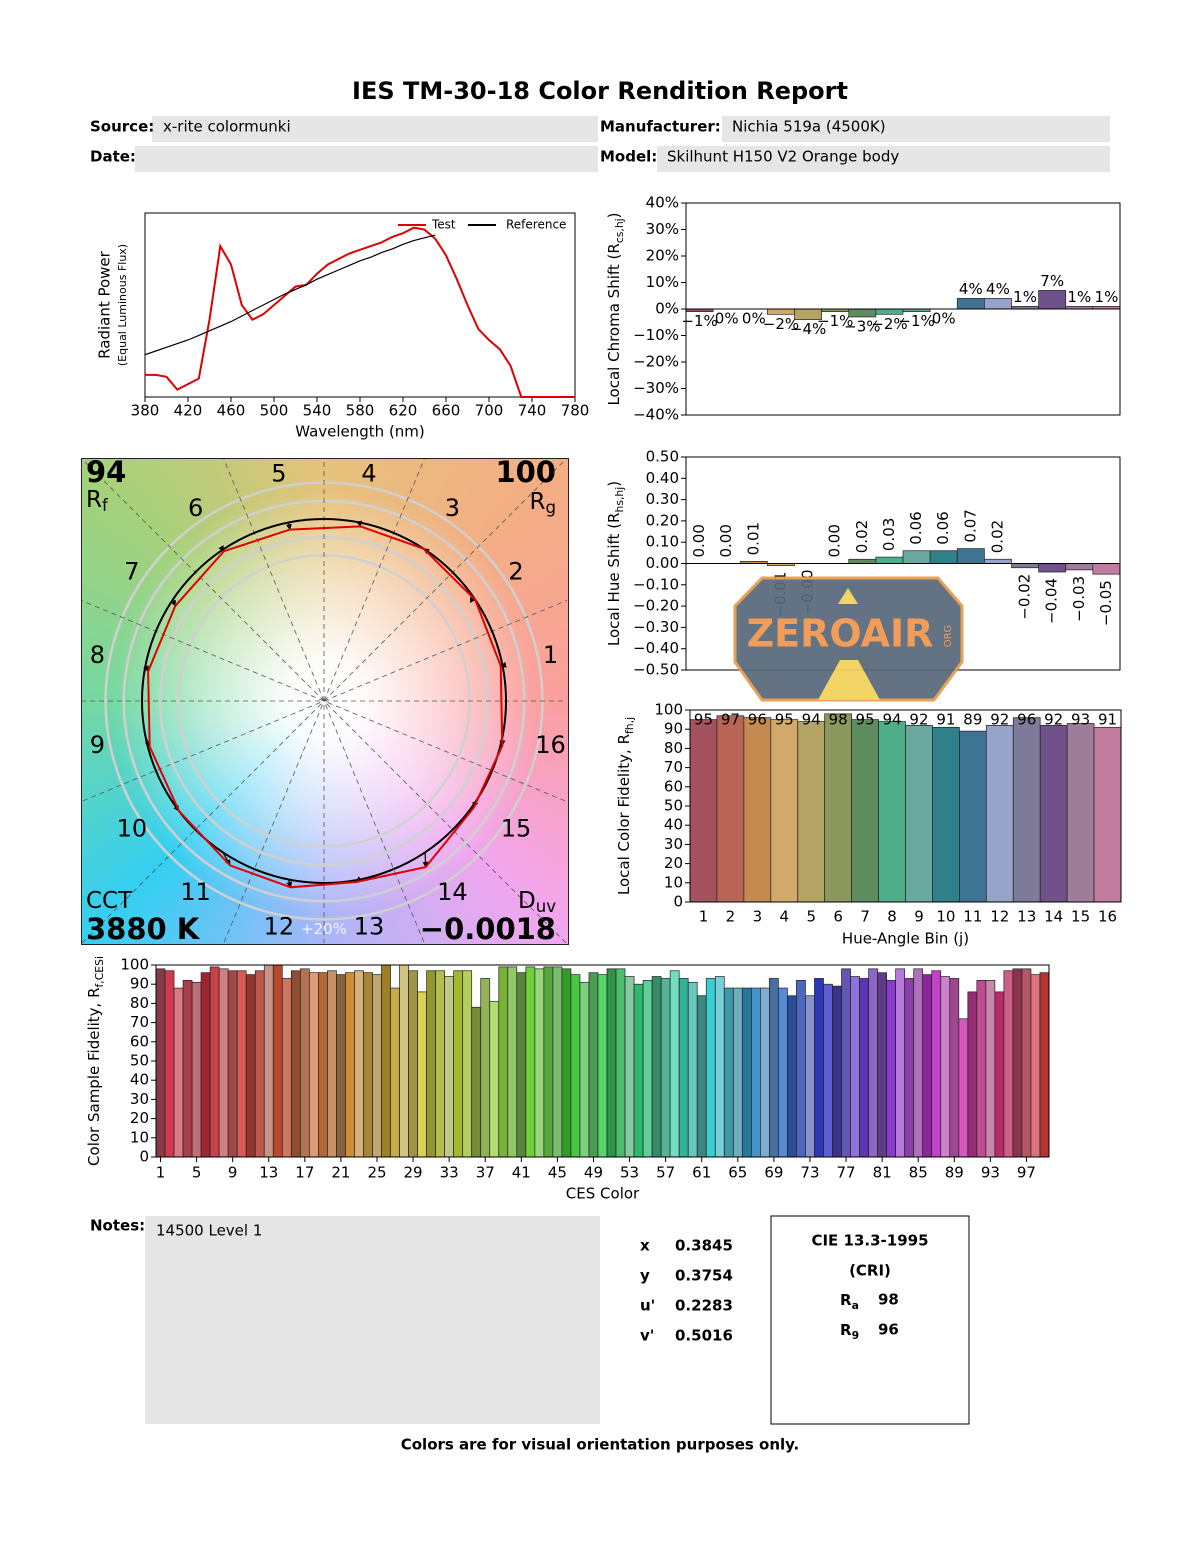 The width and height of the screenshot is (1200, 1550). I want to click on value-label: 96, so click(757, 720).